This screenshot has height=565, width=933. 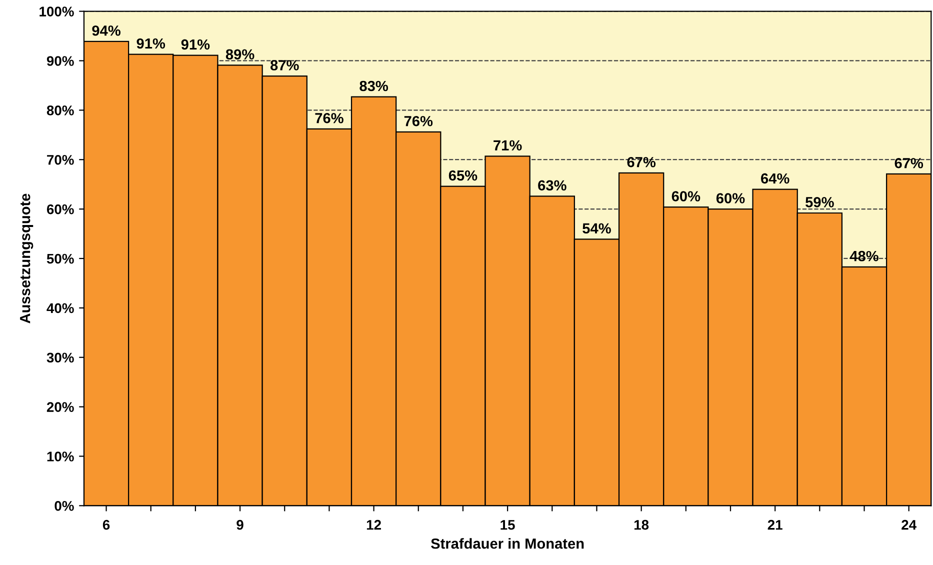 I want to click on y-tick-label: 60%, so click(x=60, y=209).